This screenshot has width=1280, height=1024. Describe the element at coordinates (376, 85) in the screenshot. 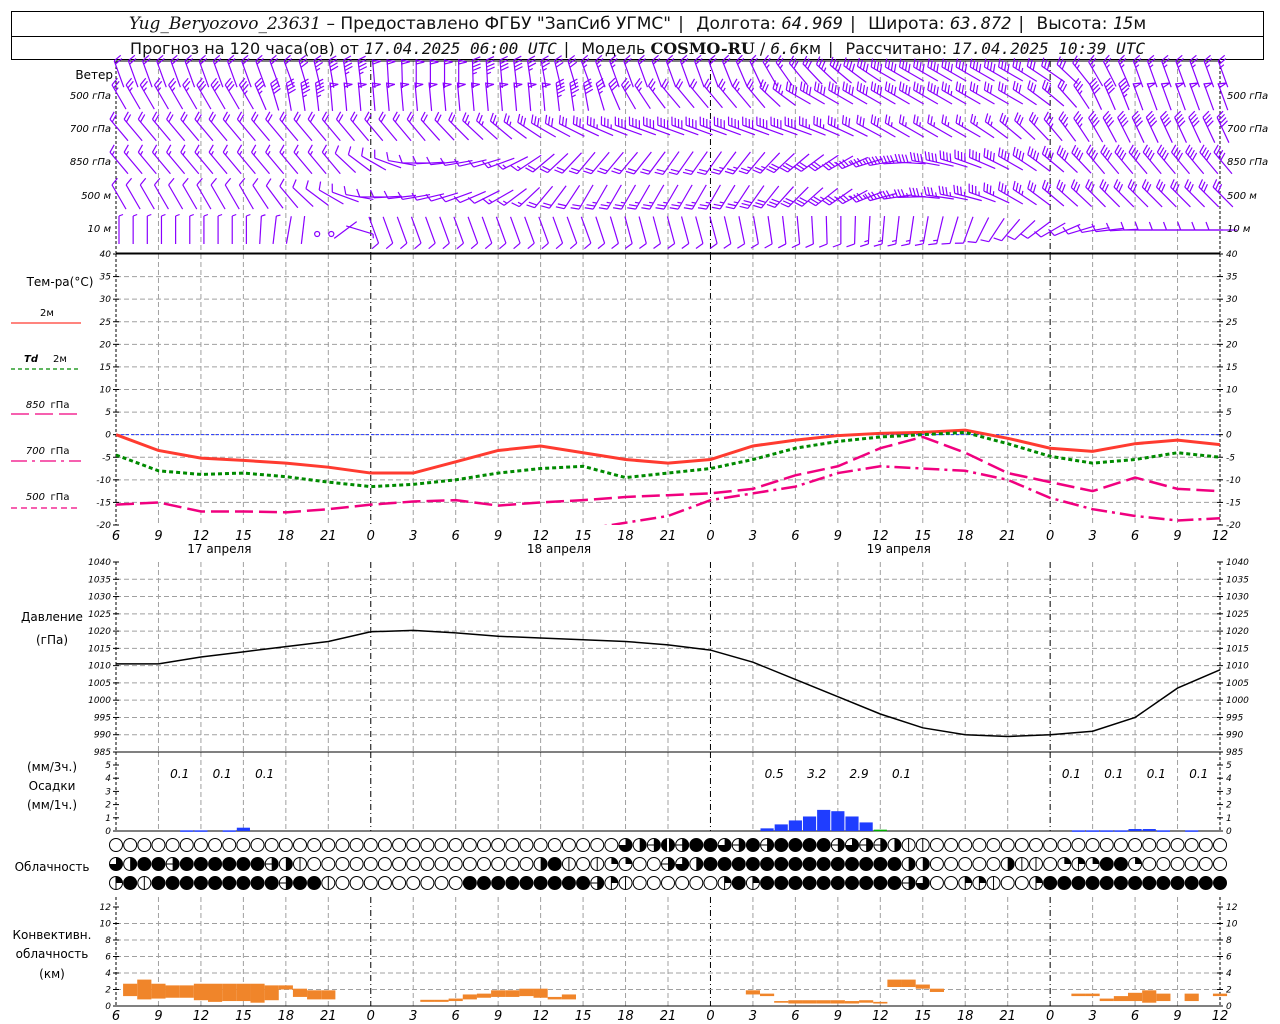

I see `barb-pennant` at that location.